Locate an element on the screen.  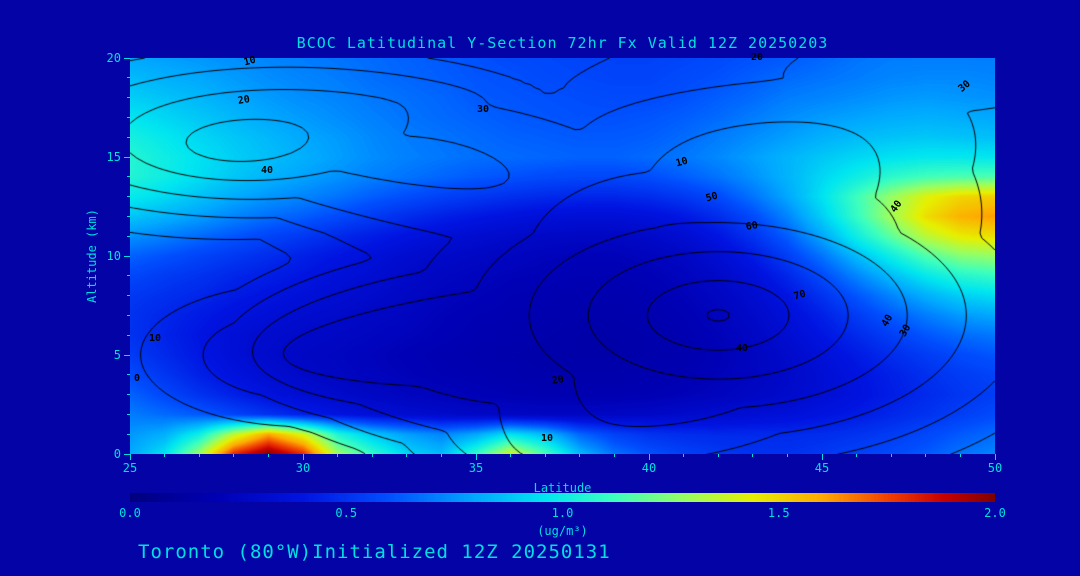
x-tick-label: 25 is located at coordinates (130, 468).